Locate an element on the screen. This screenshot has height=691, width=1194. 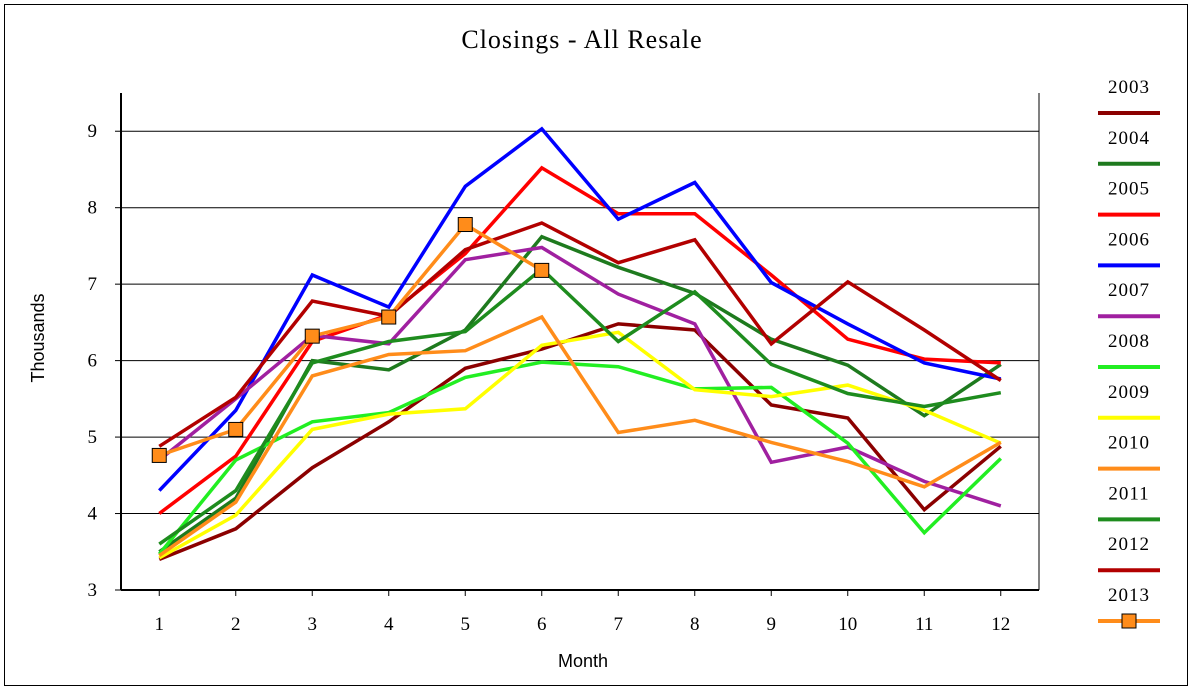
y-tick-label-4: 4 is located at coordinates (93, 514).